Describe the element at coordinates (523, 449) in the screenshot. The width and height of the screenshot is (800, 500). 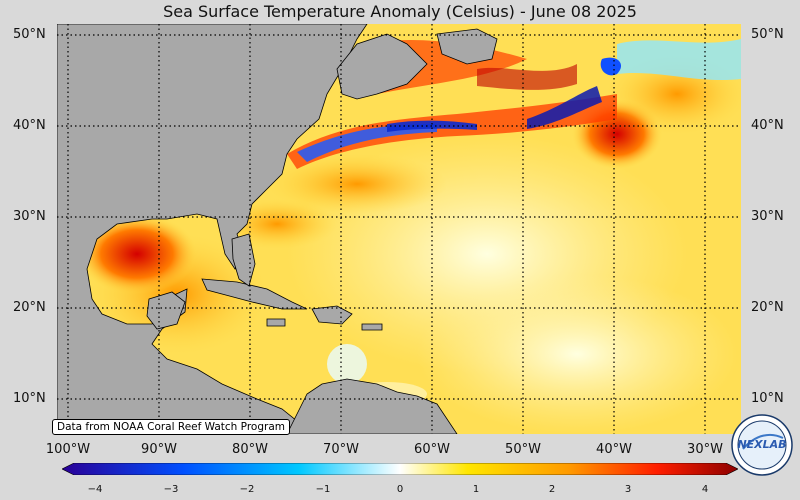
I see `lon-label-50w: 50°W` at that location.